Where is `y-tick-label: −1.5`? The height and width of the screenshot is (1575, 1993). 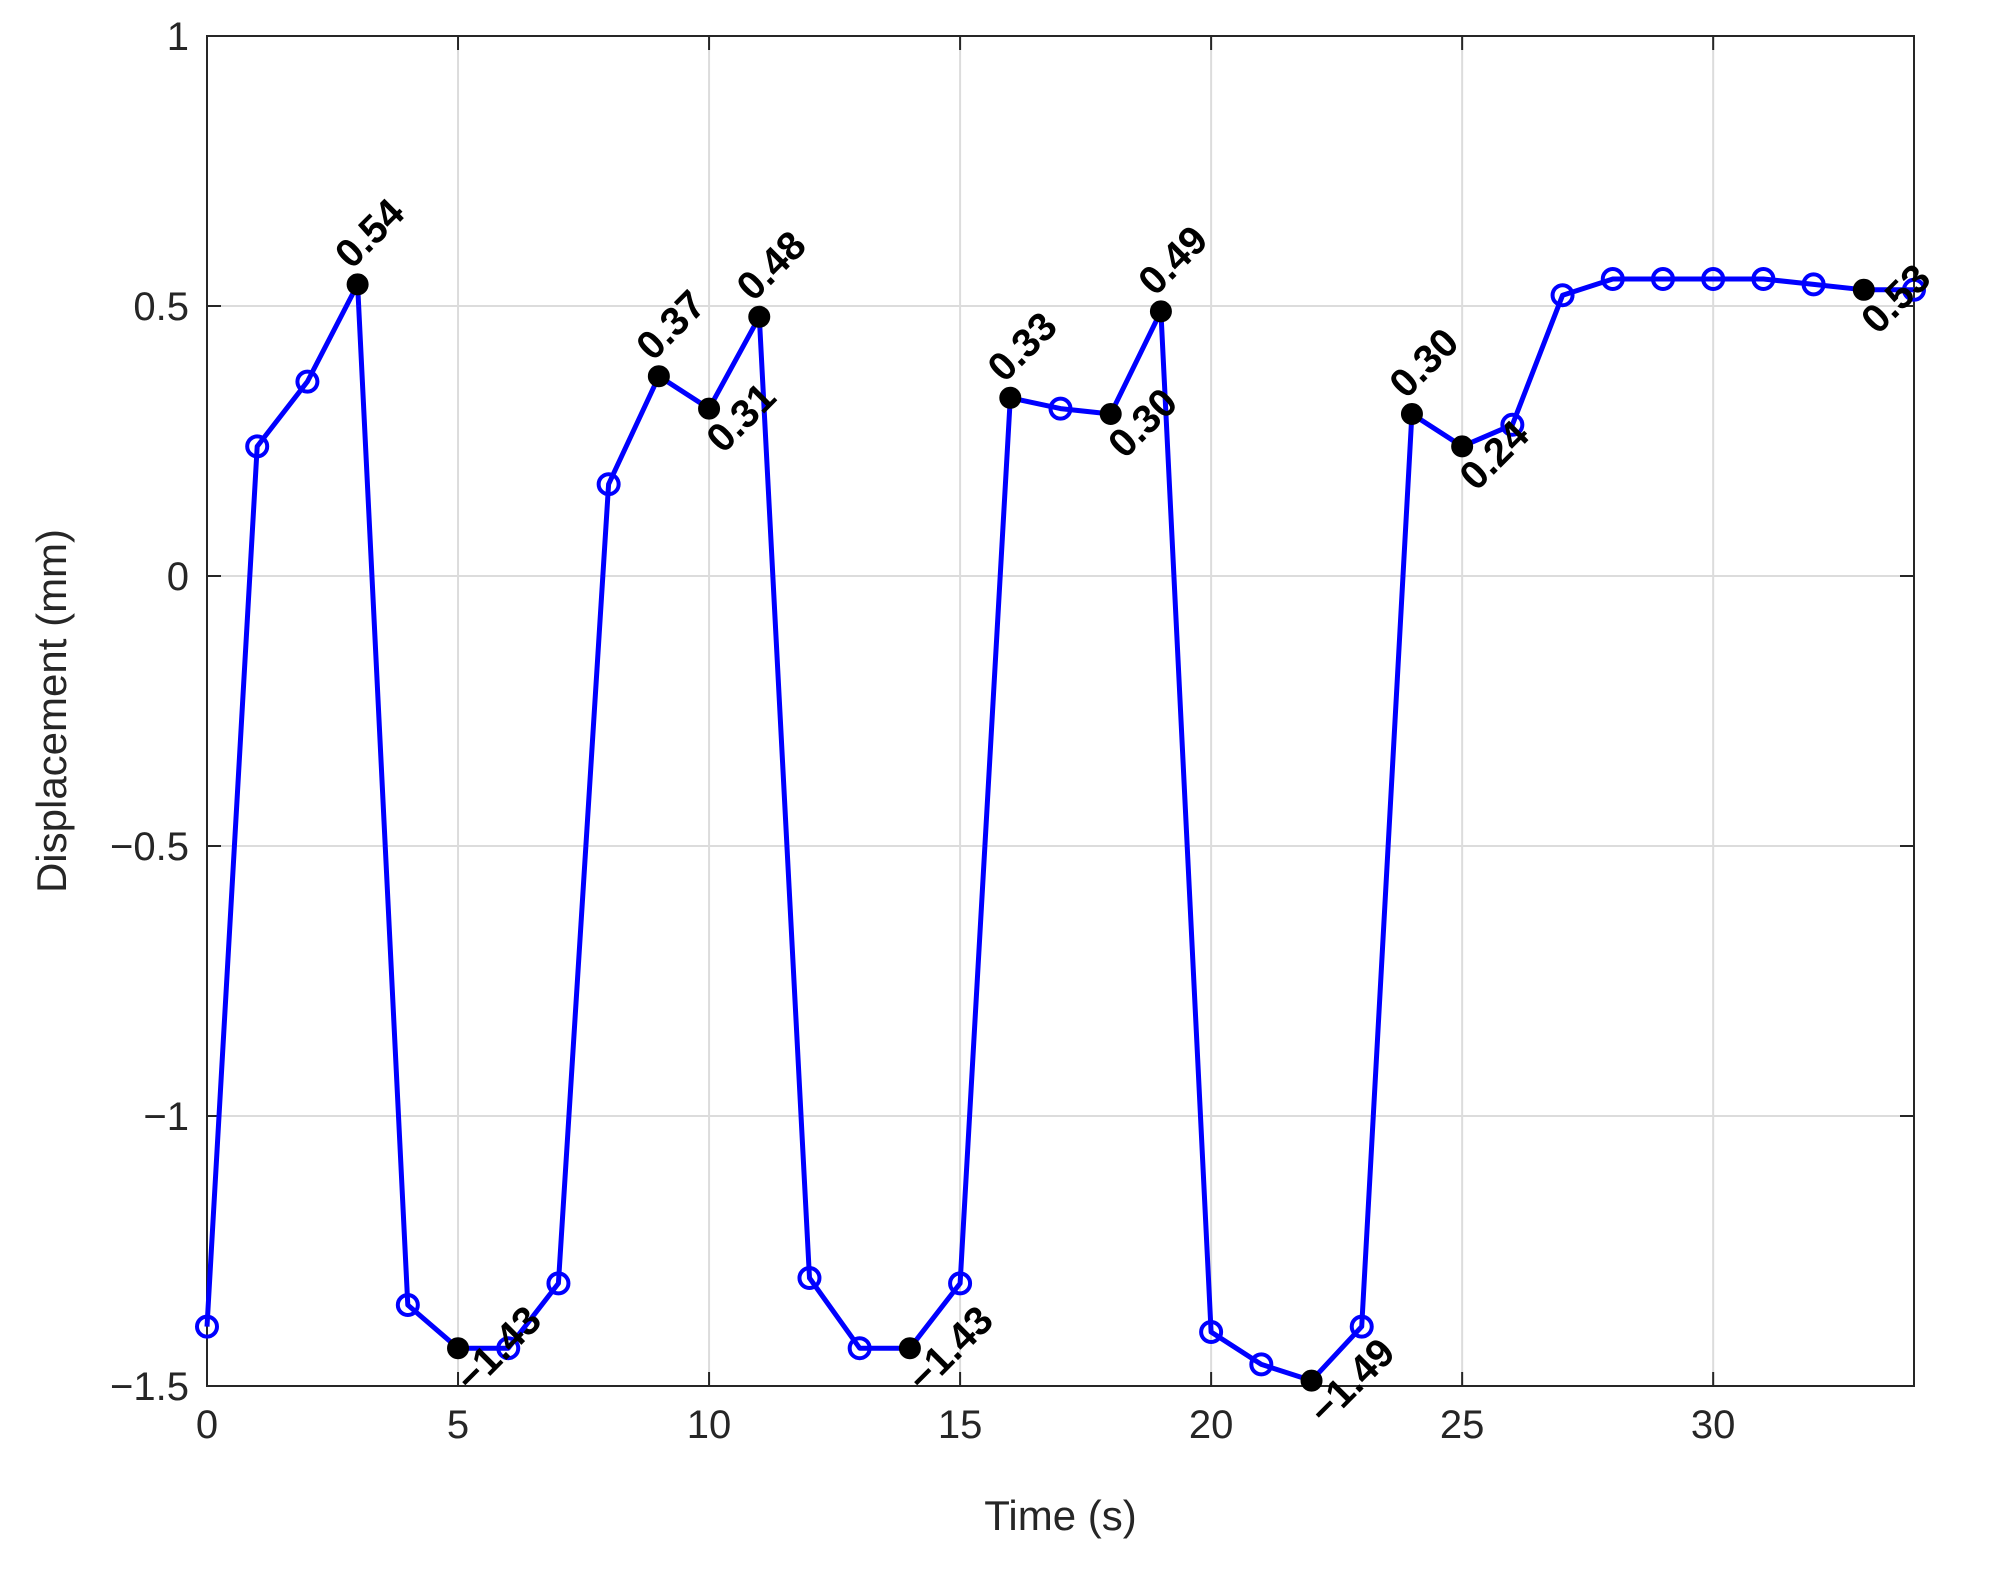 y-tick-label: −1.5 is located at coordinates (149, 1387).